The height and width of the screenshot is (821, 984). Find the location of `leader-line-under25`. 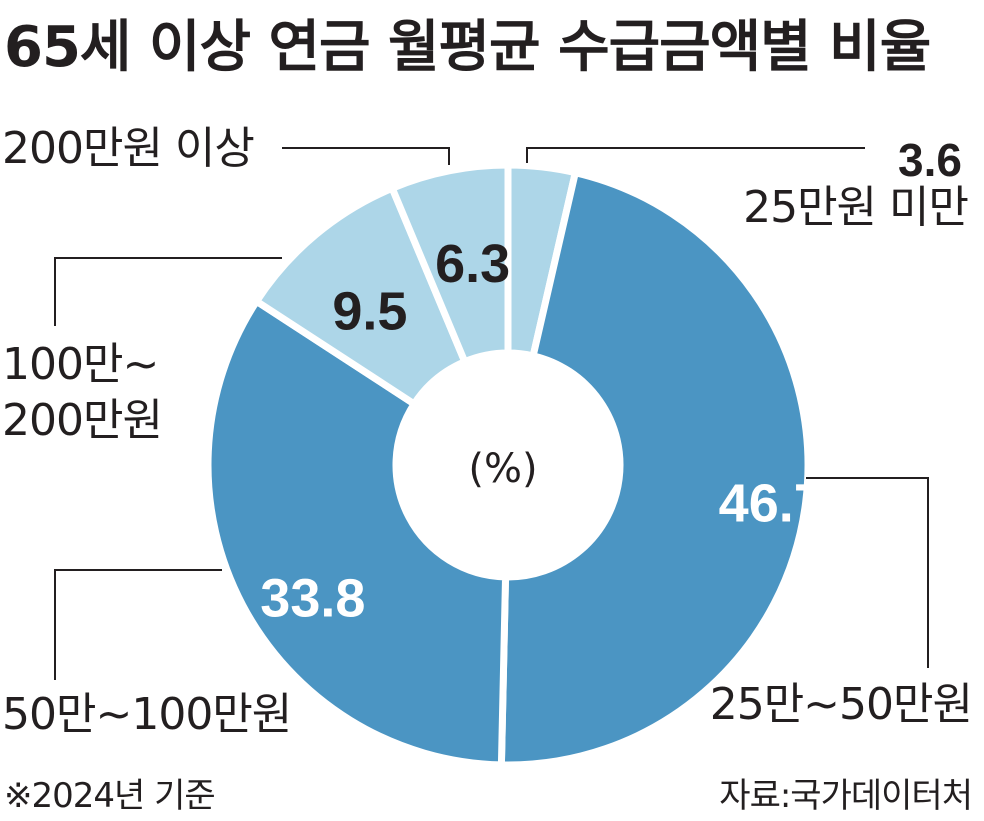

leader-line-under25 is located at coordinates (695, 155).